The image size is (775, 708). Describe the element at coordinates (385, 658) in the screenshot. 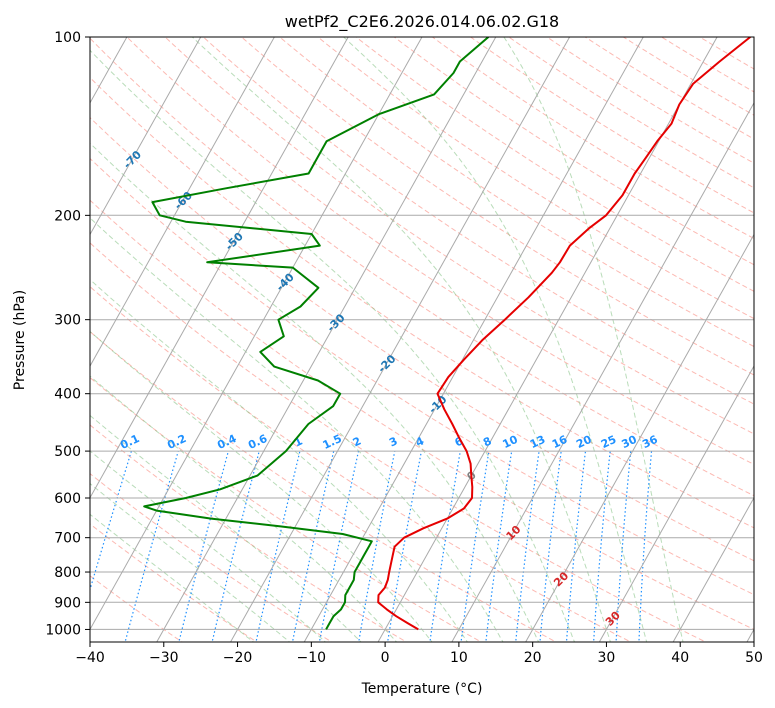

I see `x-tick-label: 0` at that location.